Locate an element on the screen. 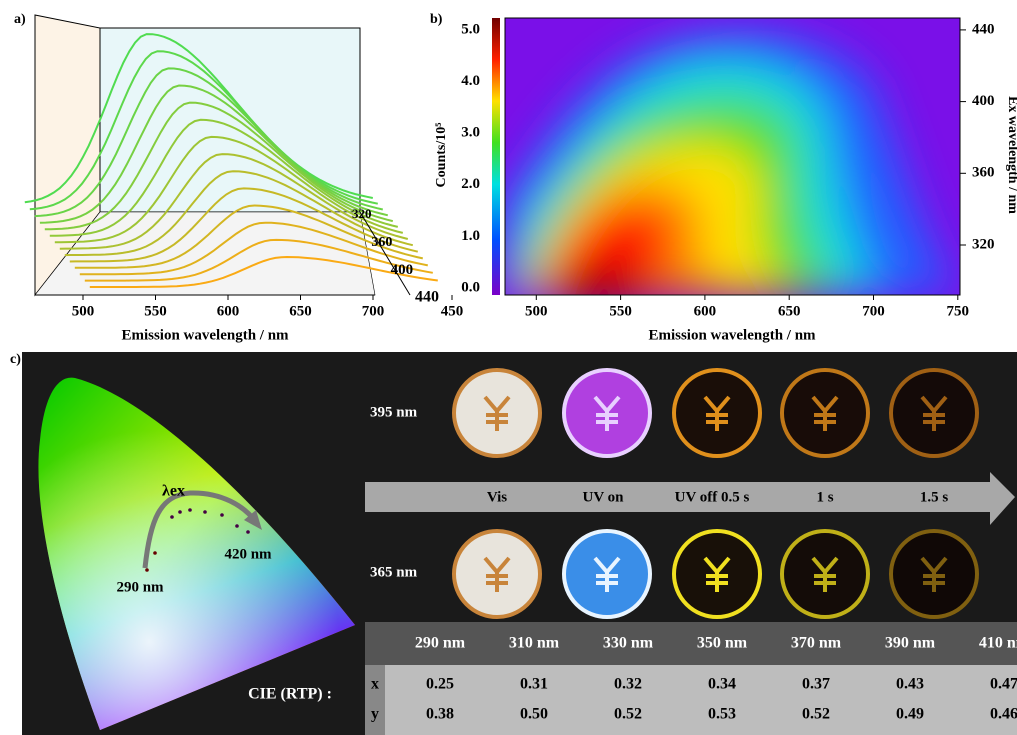  spectra is located at coordinates (231, 160).